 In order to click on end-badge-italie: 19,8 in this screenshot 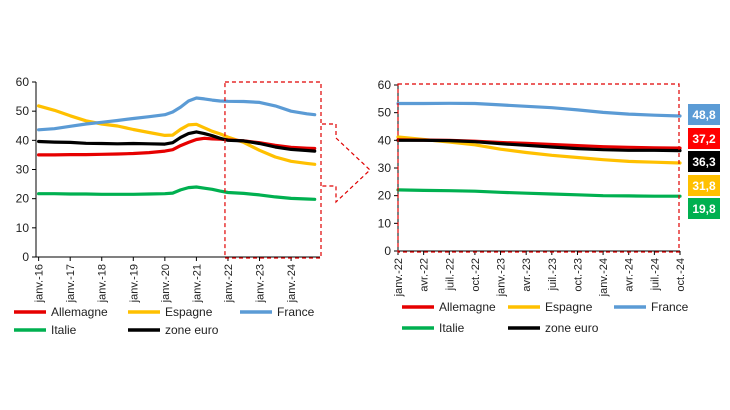, I will do `click(704, 208)`.